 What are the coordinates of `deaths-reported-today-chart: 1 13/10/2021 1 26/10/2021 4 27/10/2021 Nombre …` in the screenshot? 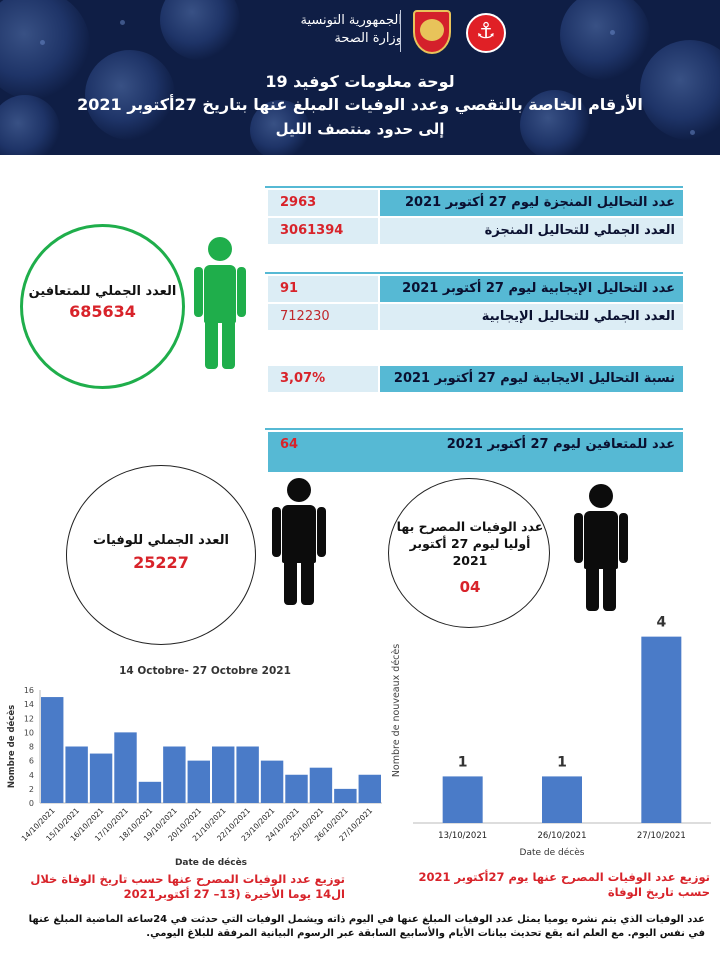 It's located at (551, 736).